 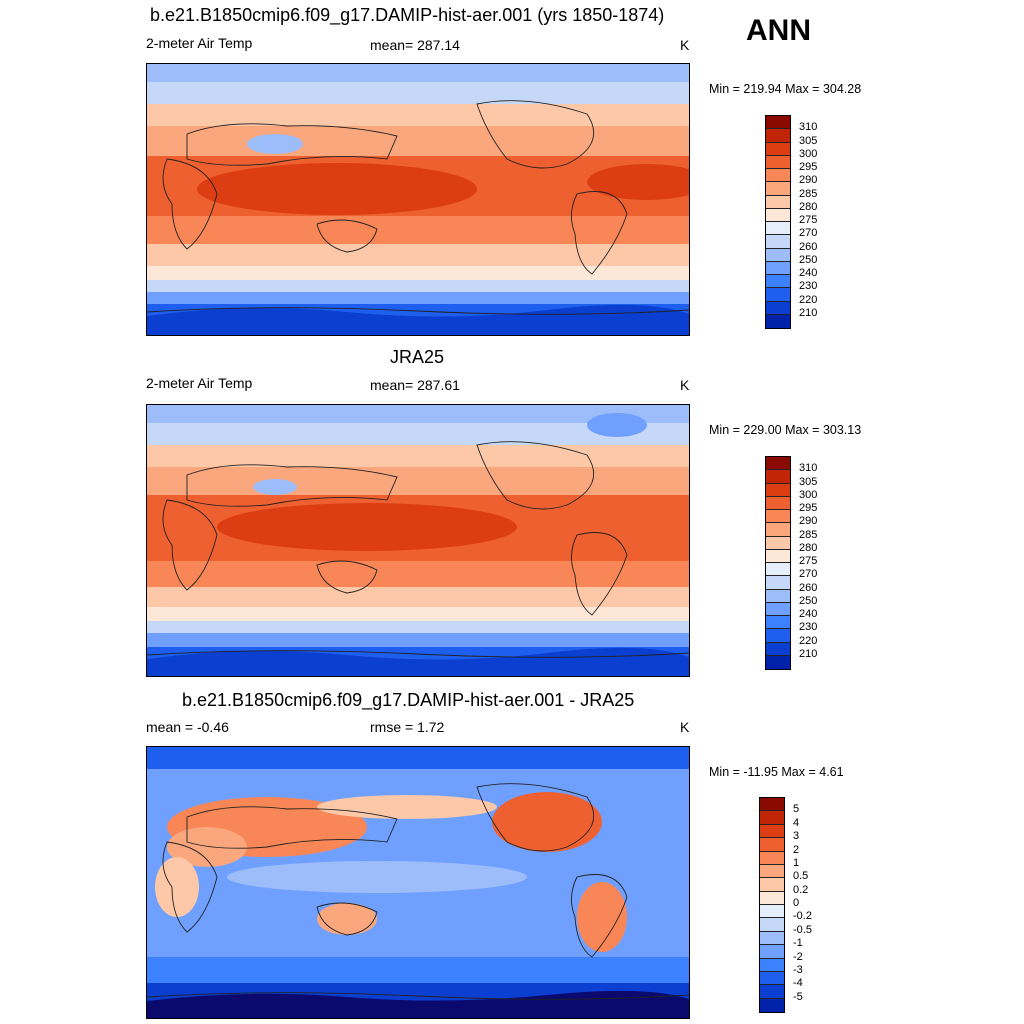 I want to click on tropical-pacific-cool, so click(x=377, y=877).